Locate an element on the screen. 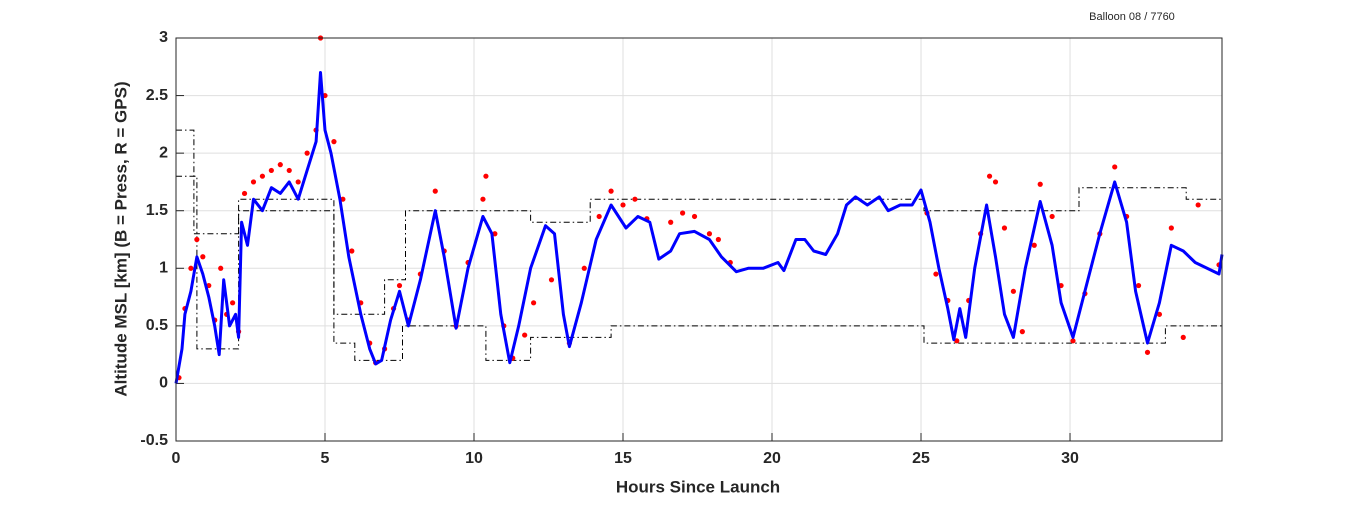 The width and height of the screenshot is (1350, 505). x-tick-label: 5 is located at coordinates (325, 458).